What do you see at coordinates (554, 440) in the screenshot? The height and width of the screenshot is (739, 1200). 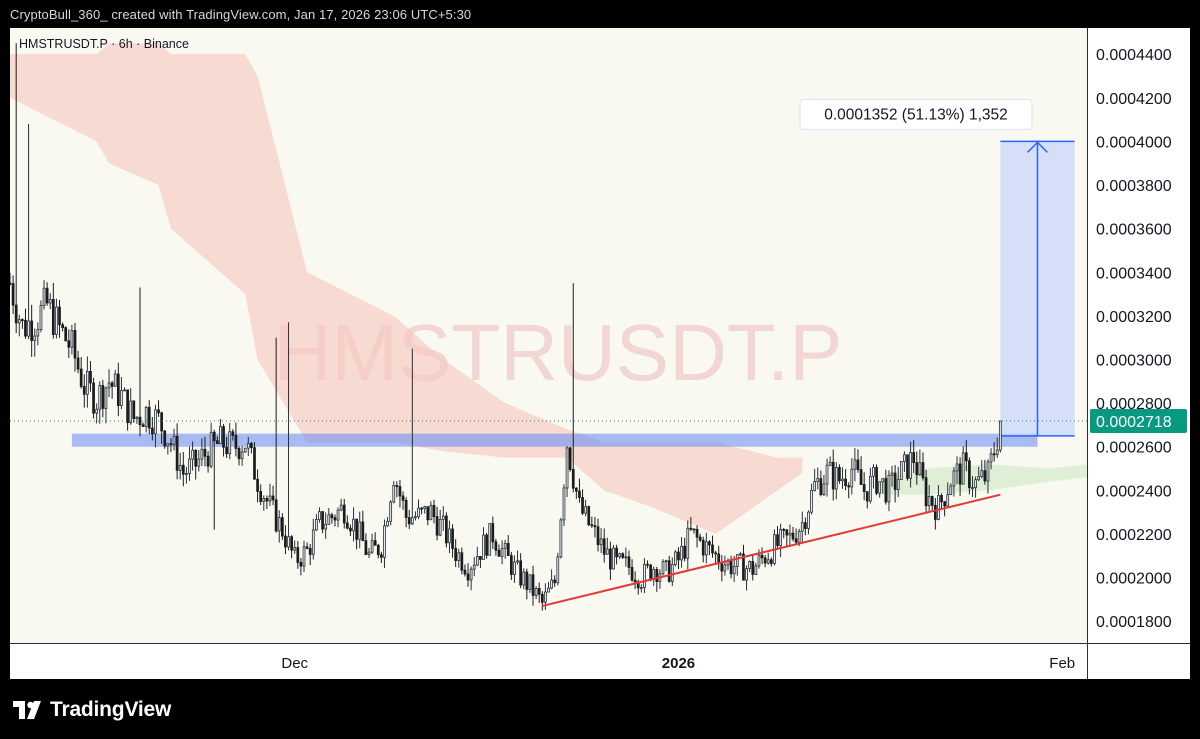 I see `resistance-zone` at bounding box center [554, 440].